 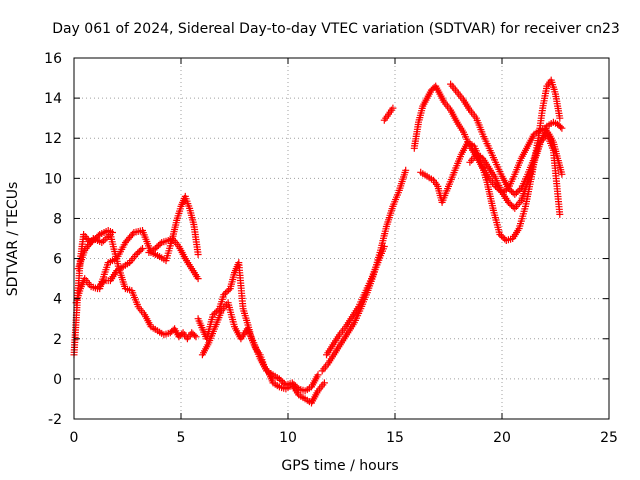 What do you see at coordinates (55, 420) in the screenshot?
I see `y-tick-label: -2` at bounding box center [55, 420].